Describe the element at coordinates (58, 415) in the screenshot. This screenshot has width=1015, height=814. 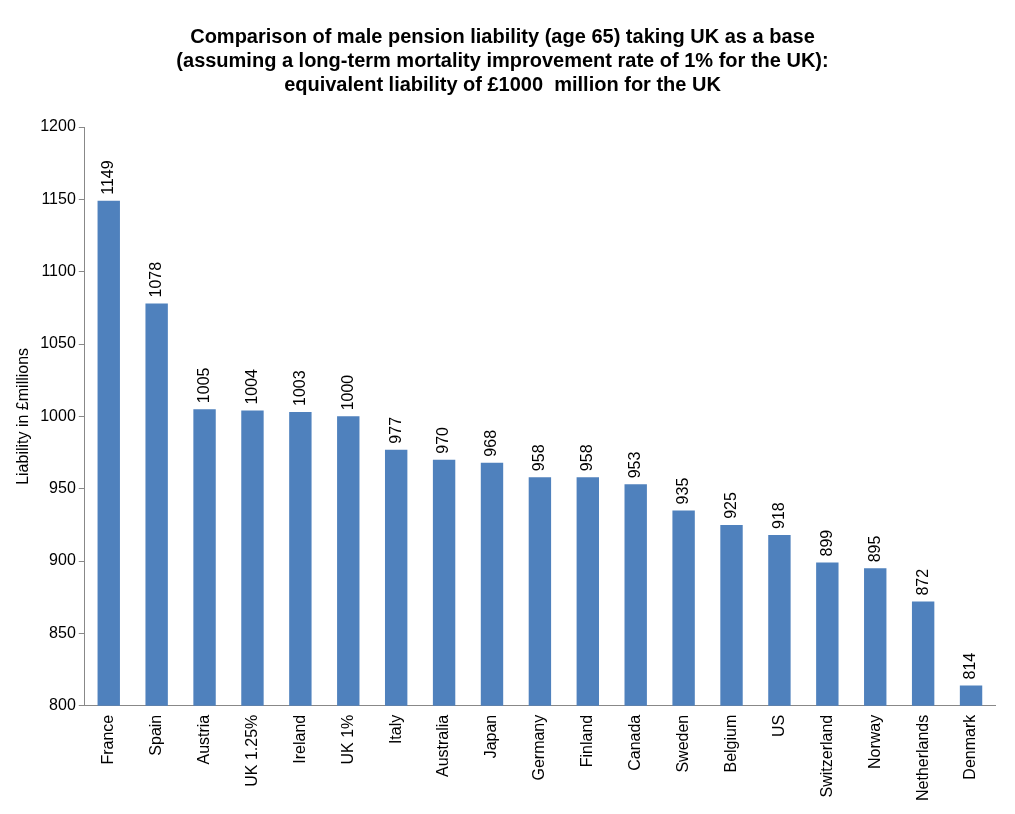
I see `y-tick-label: 1000` at that location.